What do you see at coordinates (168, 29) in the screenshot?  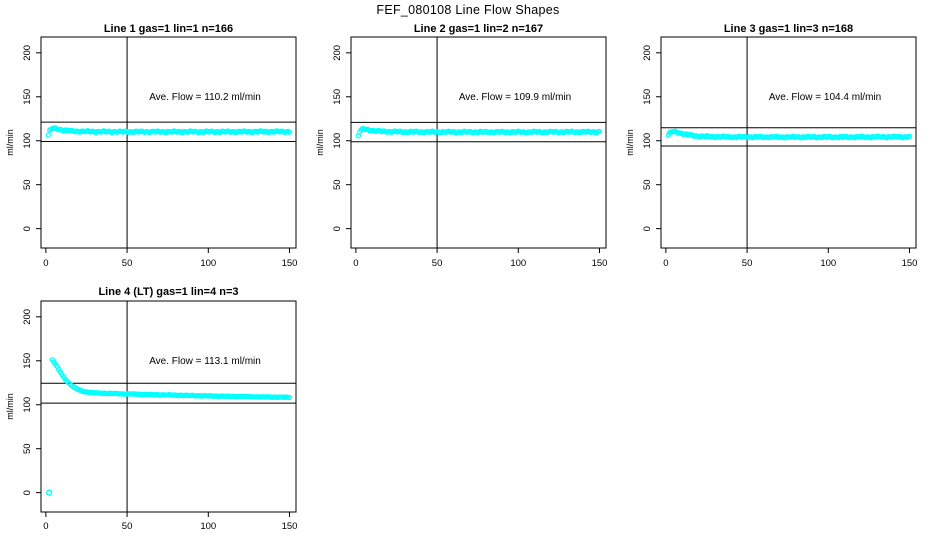 I see `subplot-title: Line 1 gas=1 lin=1 n=166` at bounding box center [168, 29].